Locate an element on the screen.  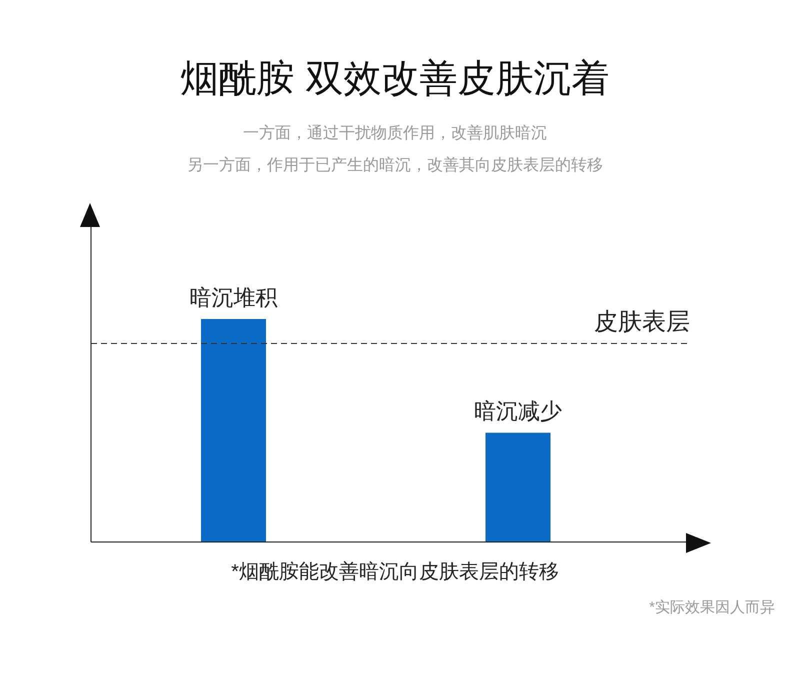
chart-title: 烟酰胺 双效改善皮肤沉着 is located at coordinates (395, 79).